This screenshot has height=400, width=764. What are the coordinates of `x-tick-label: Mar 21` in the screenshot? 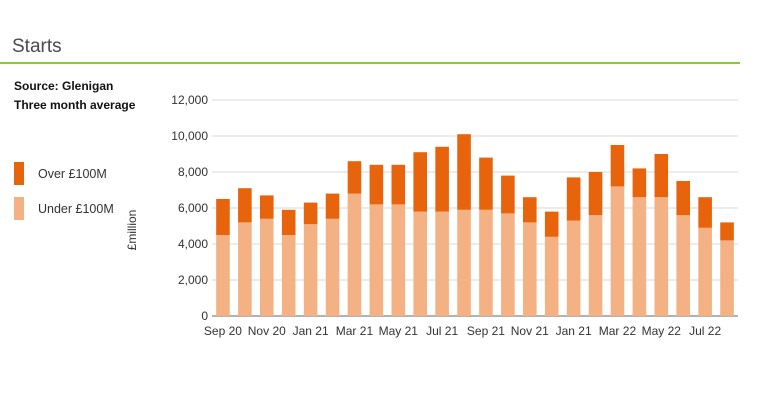 It's located at (355, 331).